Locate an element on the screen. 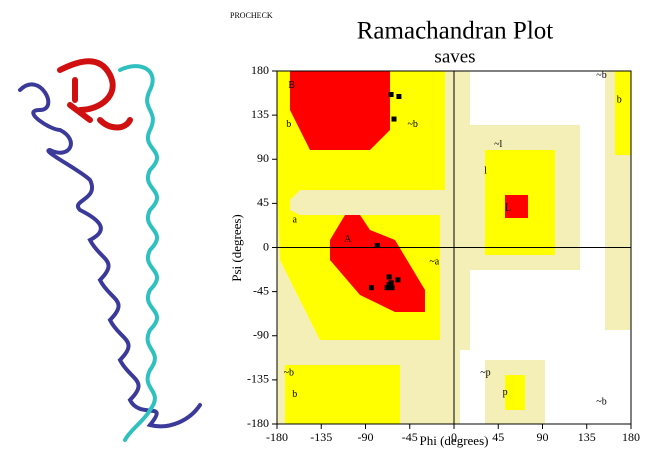  x-tick-label: -135 is located at coordinates (321, 437).